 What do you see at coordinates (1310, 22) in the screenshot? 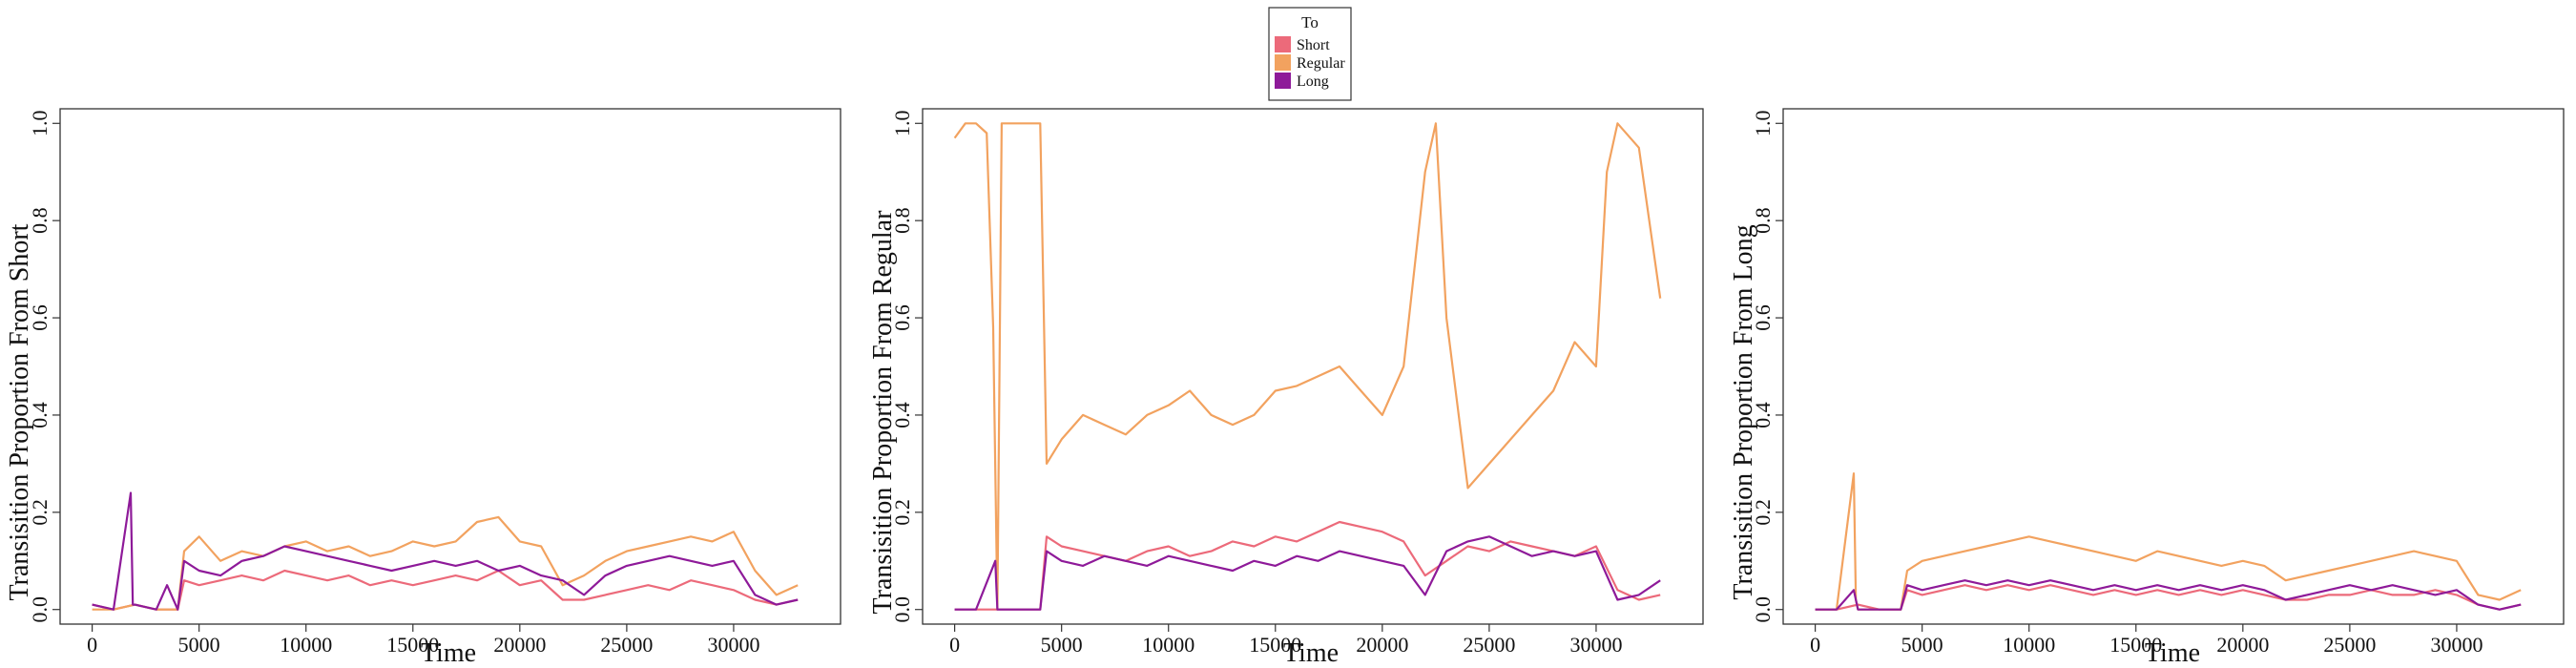
I see `legend-title: To` at bounding box center [1310, 22].